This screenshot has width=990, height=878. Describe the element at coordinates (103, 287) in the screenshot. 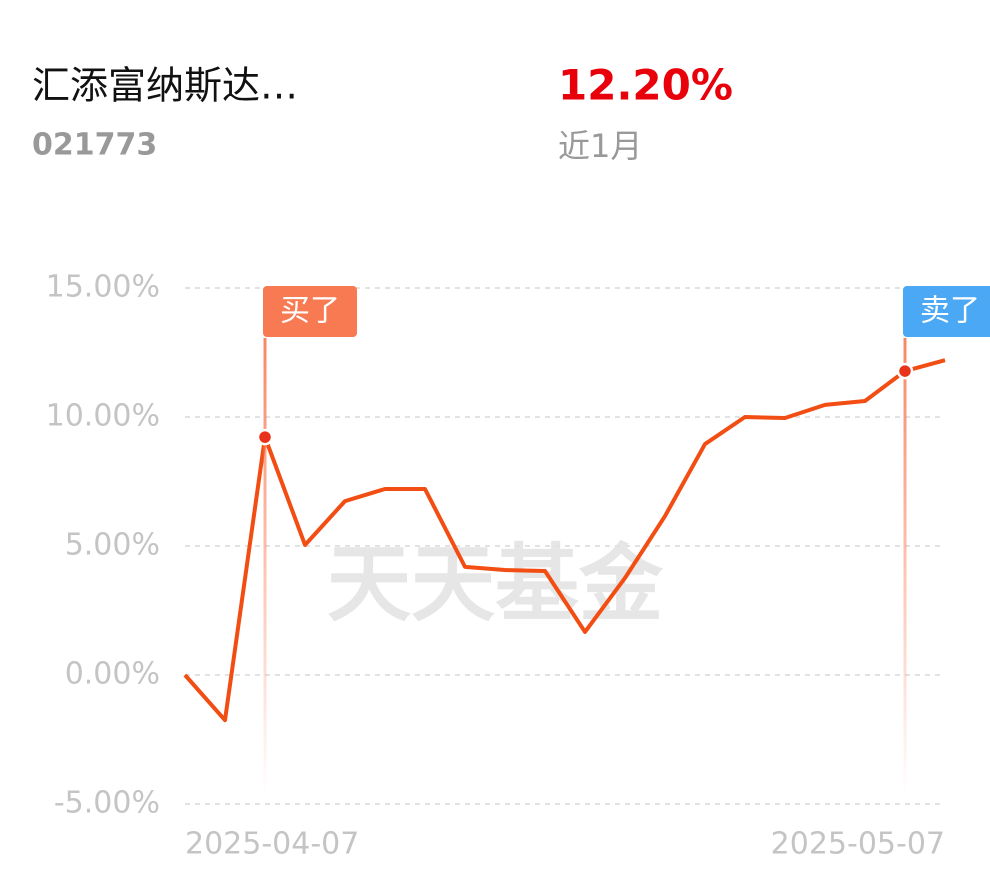

I see `y-tick-label: 15.00%` at that location.